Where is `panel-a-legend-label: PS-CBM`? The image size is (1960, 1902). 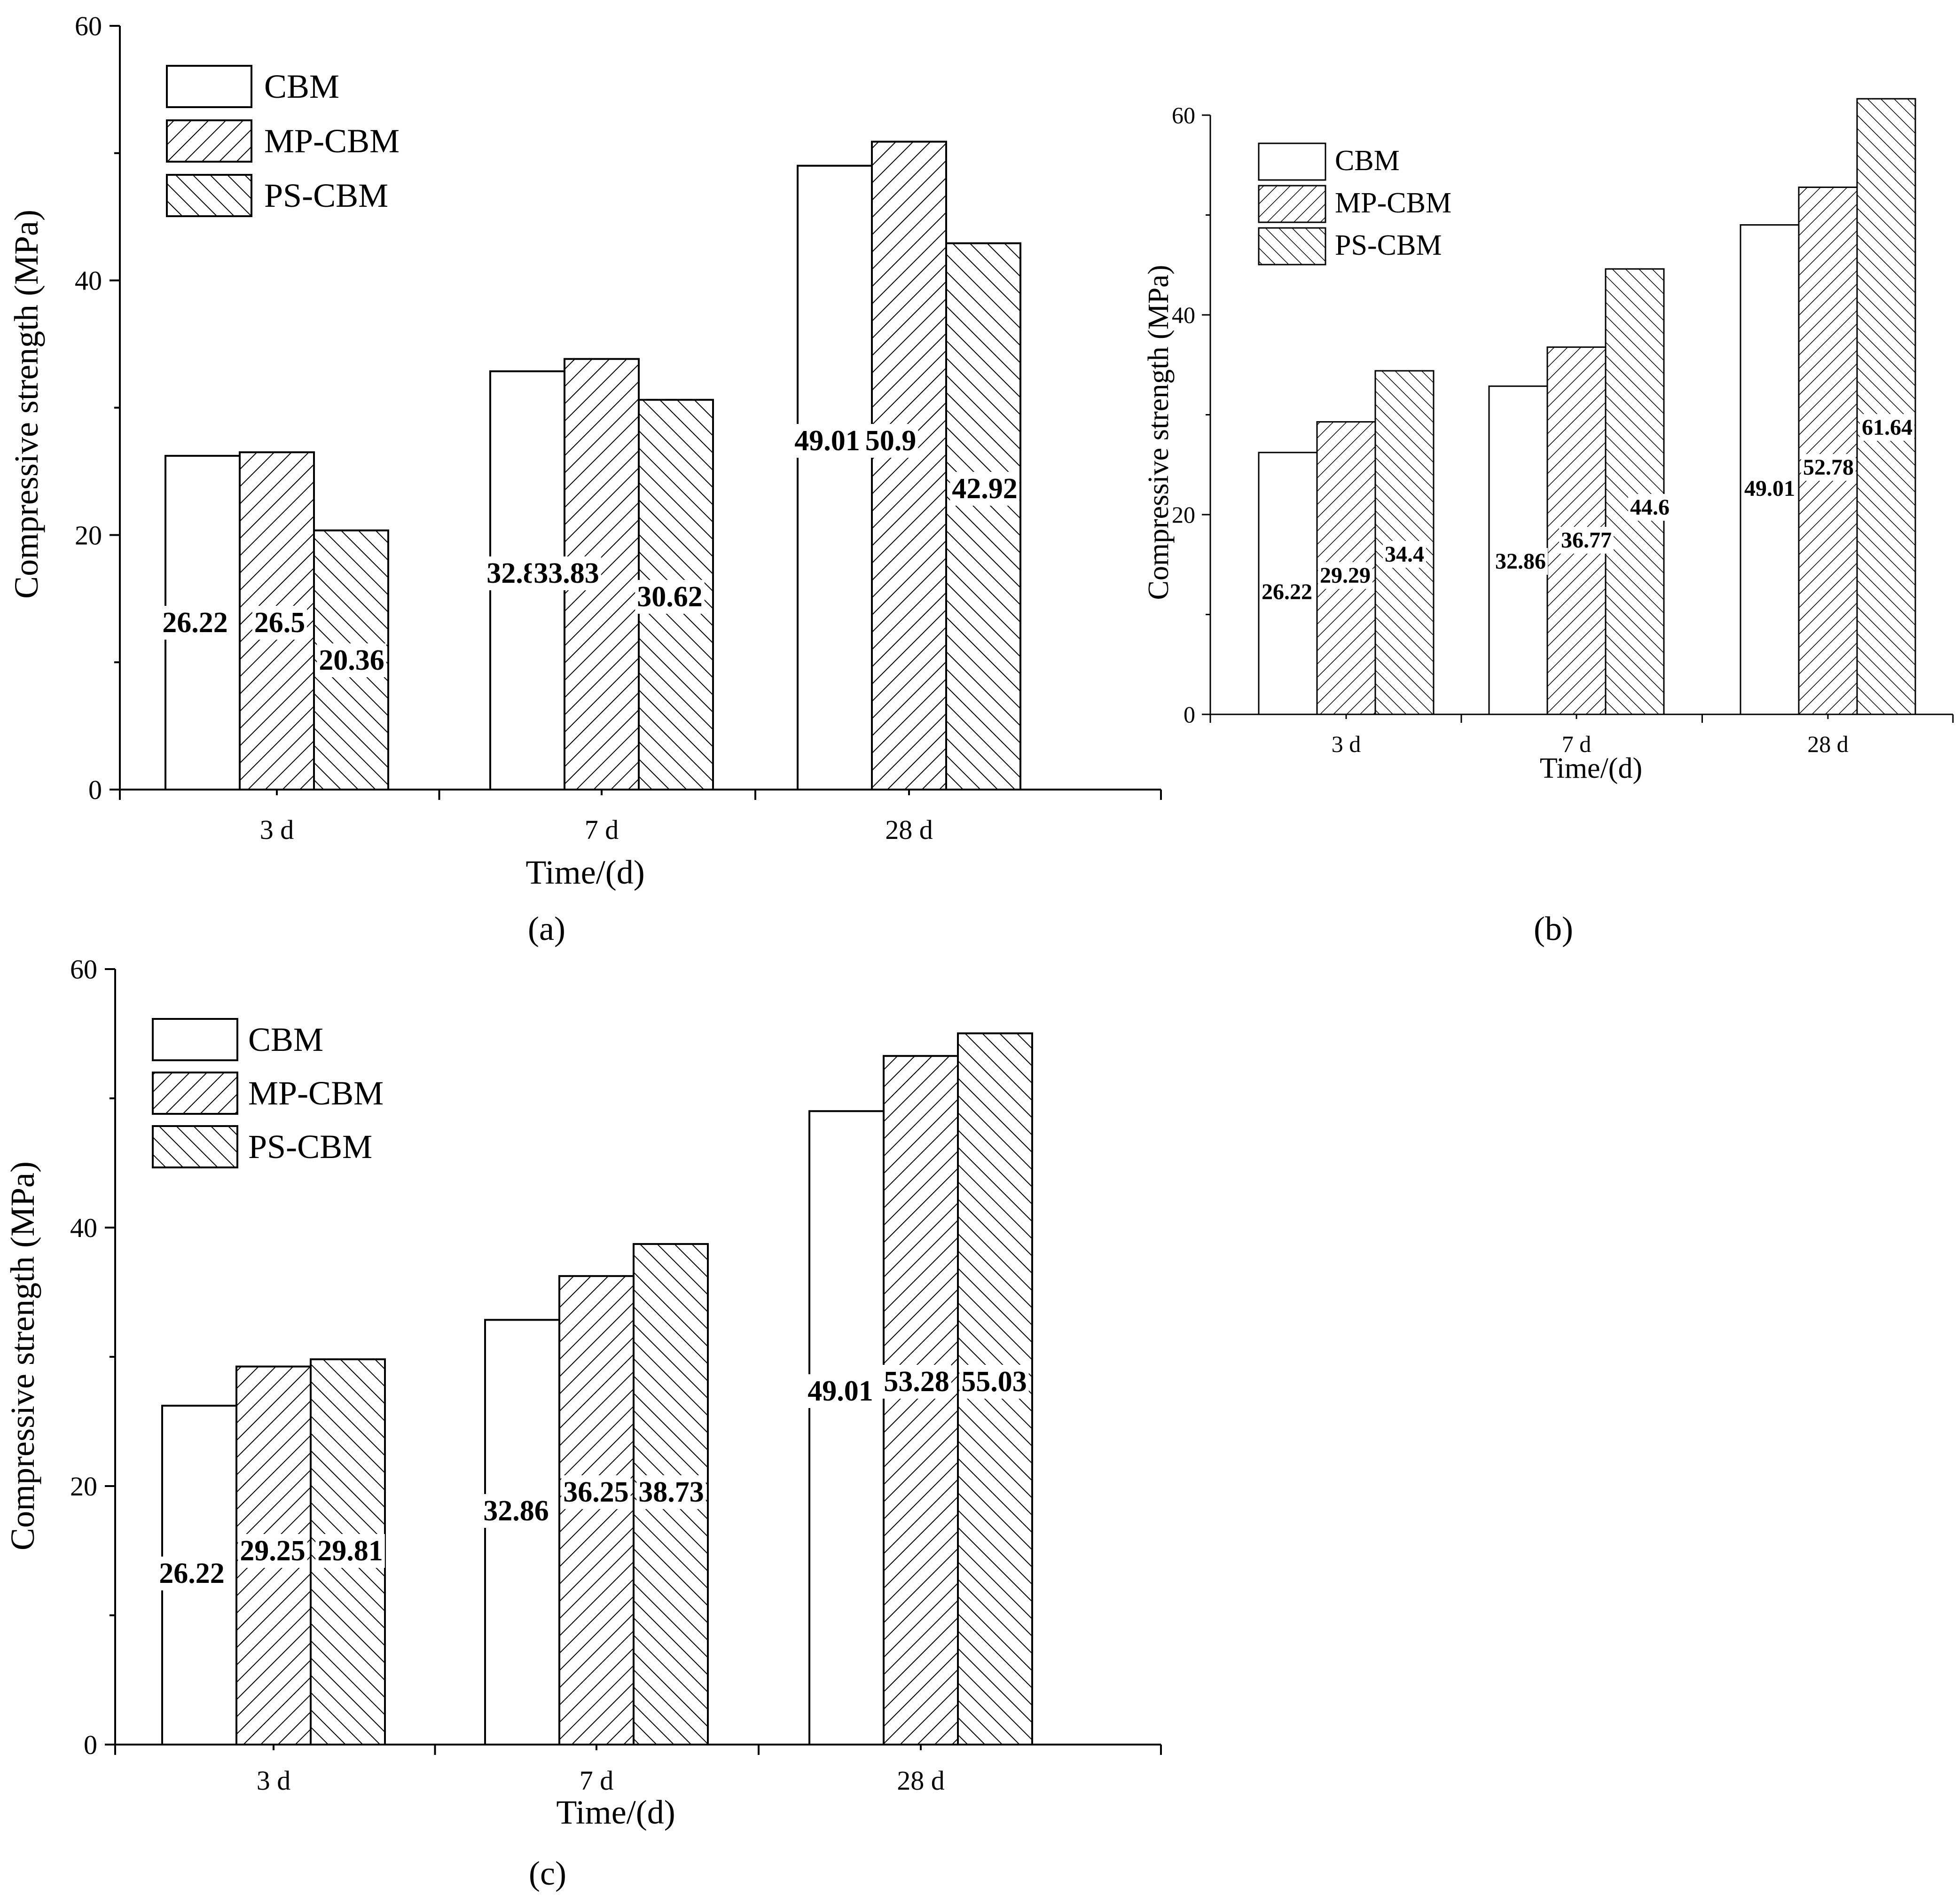
panel-a-legend-label: PS-CBM is located at coordinates (326, 195).